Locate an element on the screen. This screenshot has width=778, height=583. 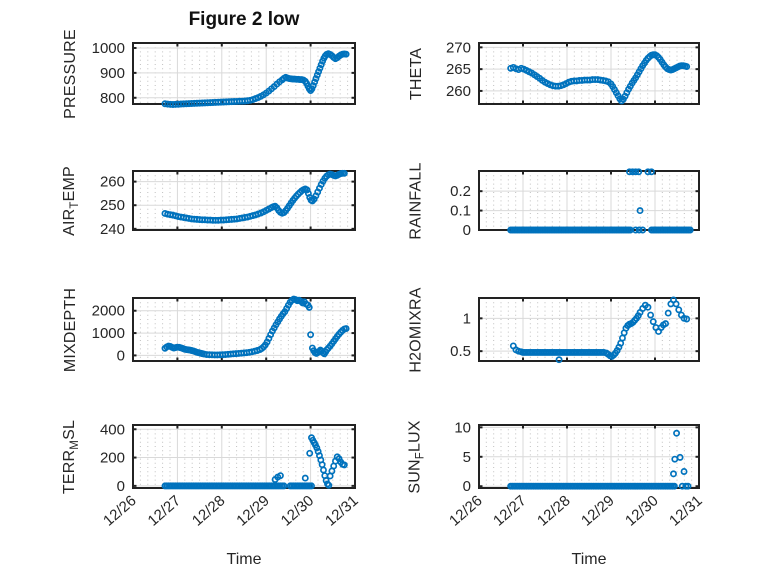
panel-rainfall: 0 0.1 0.2 is located at coordinates (575, 203).